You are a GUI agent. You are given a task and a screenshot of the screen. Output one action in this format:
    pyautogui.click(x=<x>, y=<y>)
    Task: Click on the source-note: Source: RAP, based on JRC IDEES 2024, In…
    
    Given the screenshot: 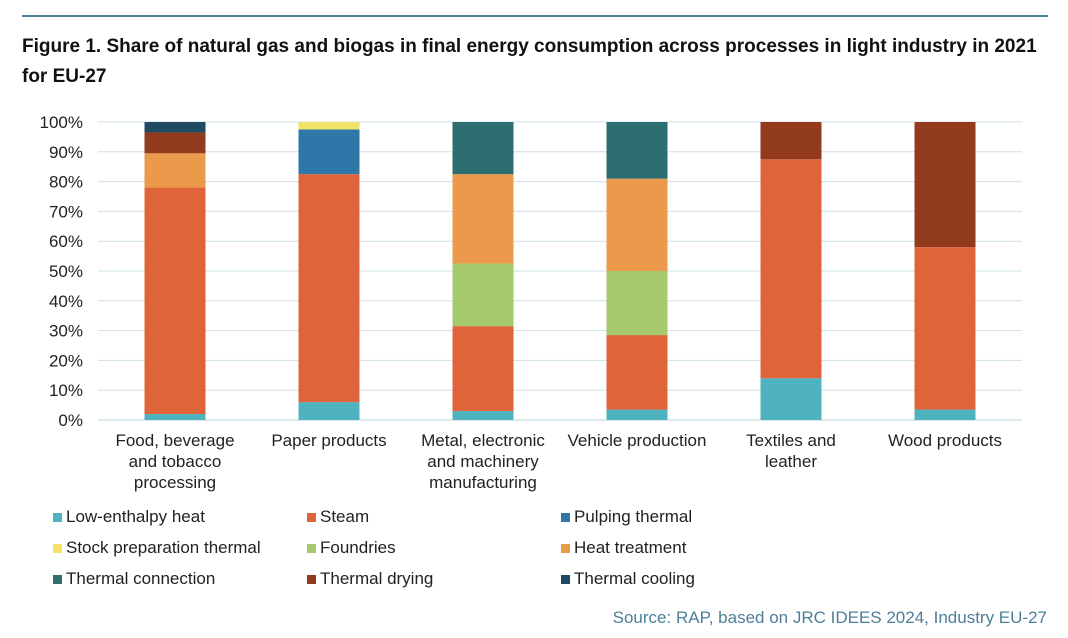 What is the action you would take?
    pyautogui.click(x=829, y=617)
    